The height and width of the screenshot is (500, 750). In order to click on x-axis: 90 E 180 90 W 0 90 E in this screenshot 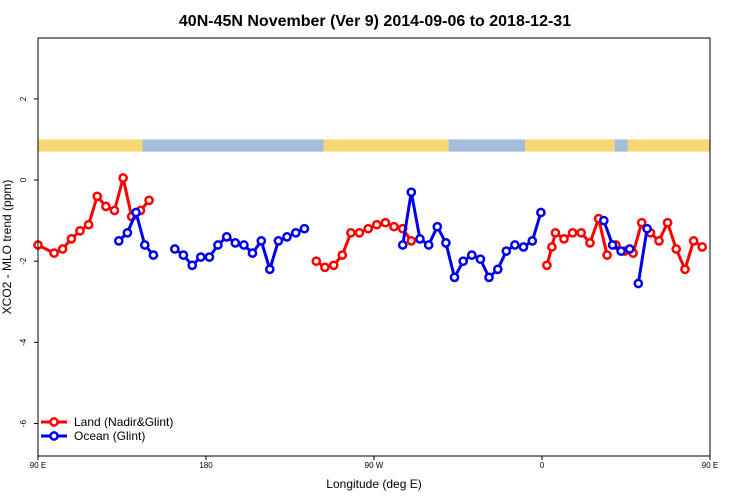, I will do `click(374, 463)`.